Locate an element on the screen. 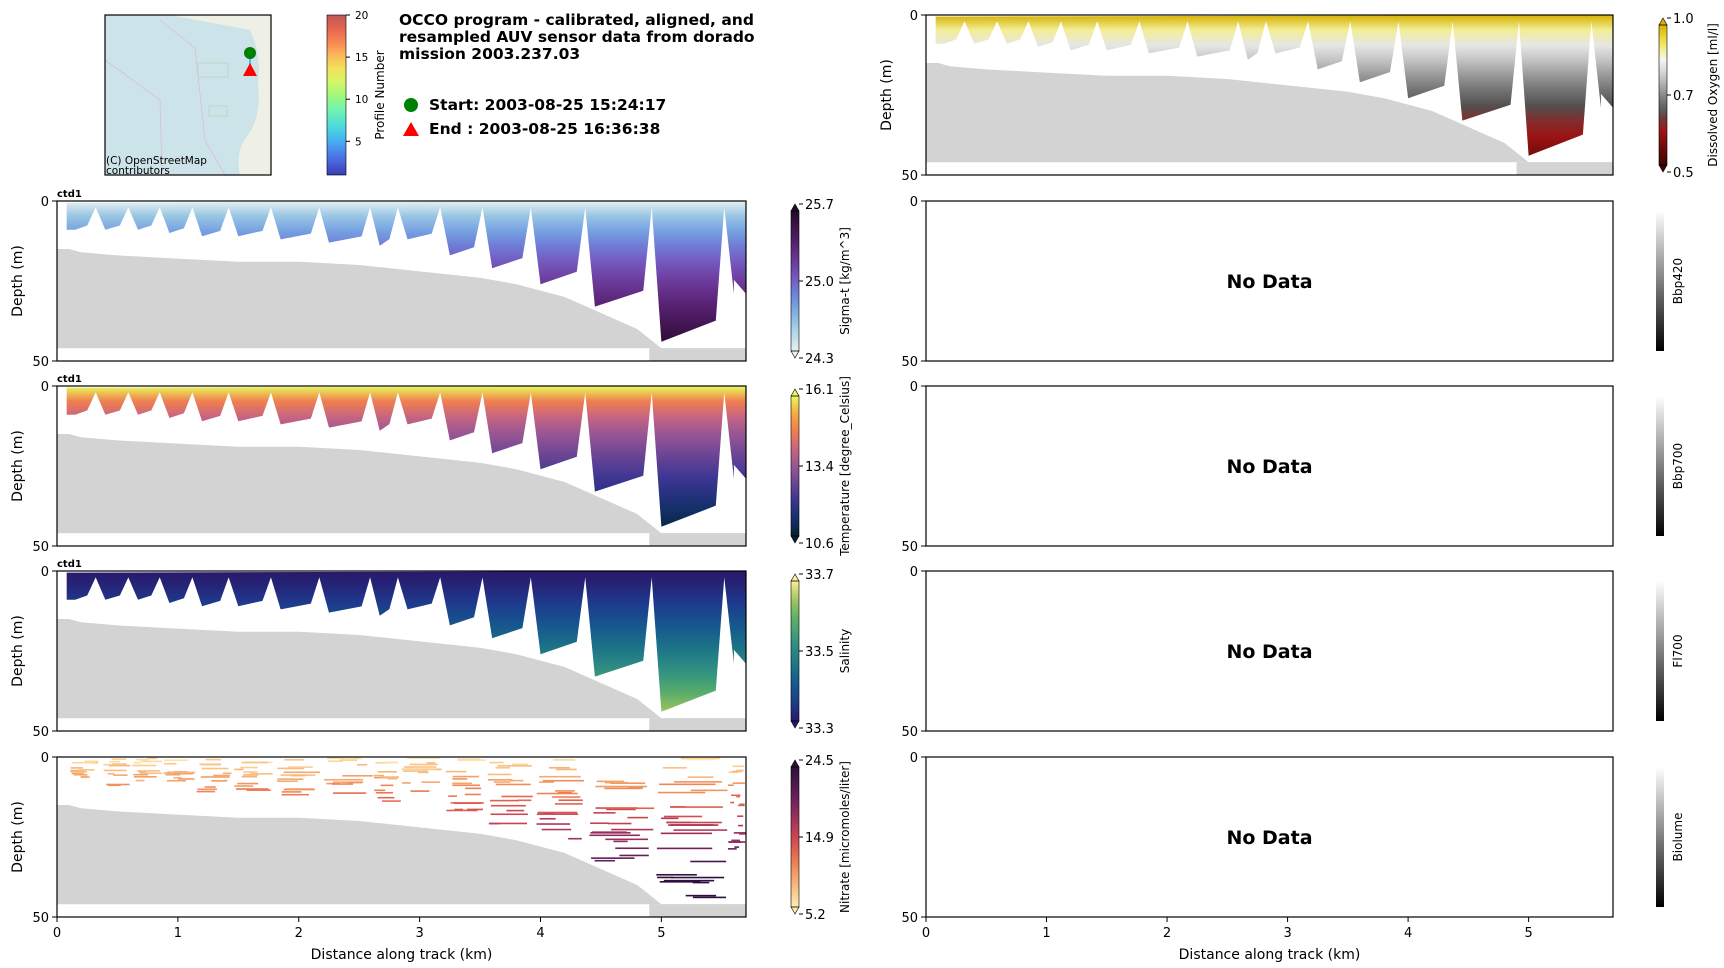 Image resolution: width=1724 pixels, height=968 pixels. colorbar-label: Nitrate [micromoles/liter] is located at coordinates (845, 837).